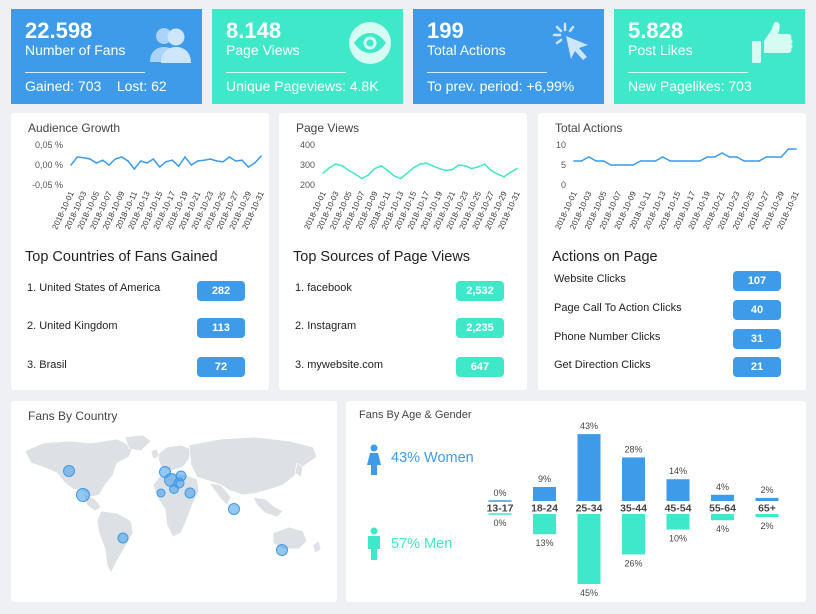  I want to click on world-map, so click(173, 504).